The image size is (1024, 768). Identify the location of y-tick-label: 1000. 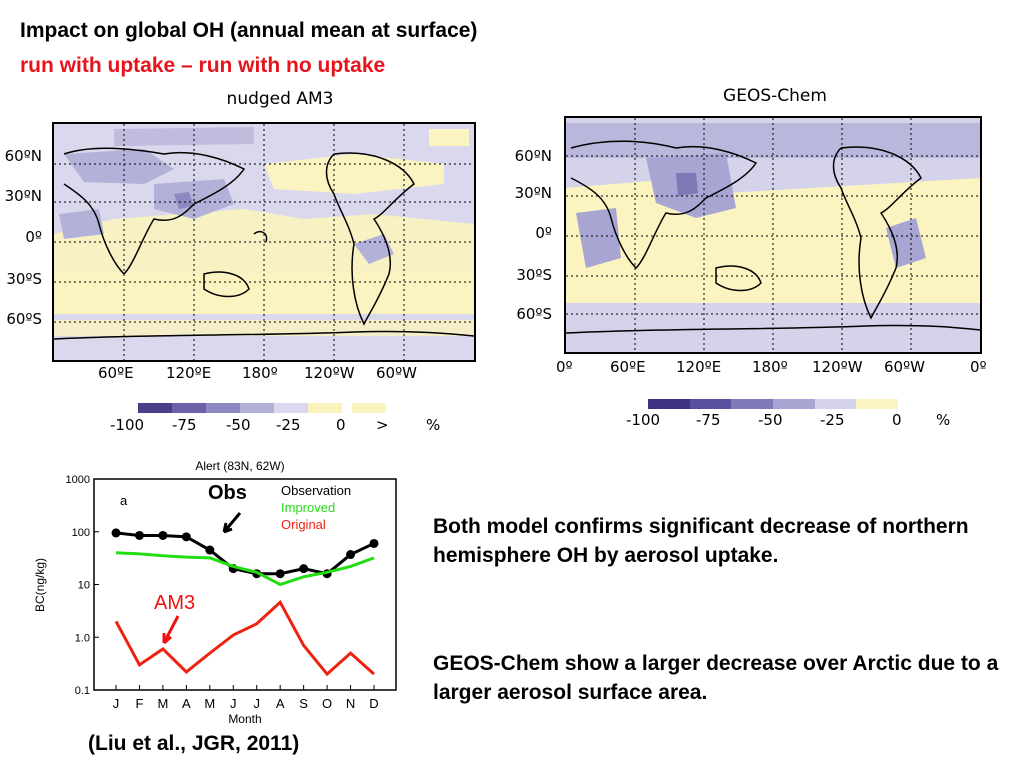
(78, 480).